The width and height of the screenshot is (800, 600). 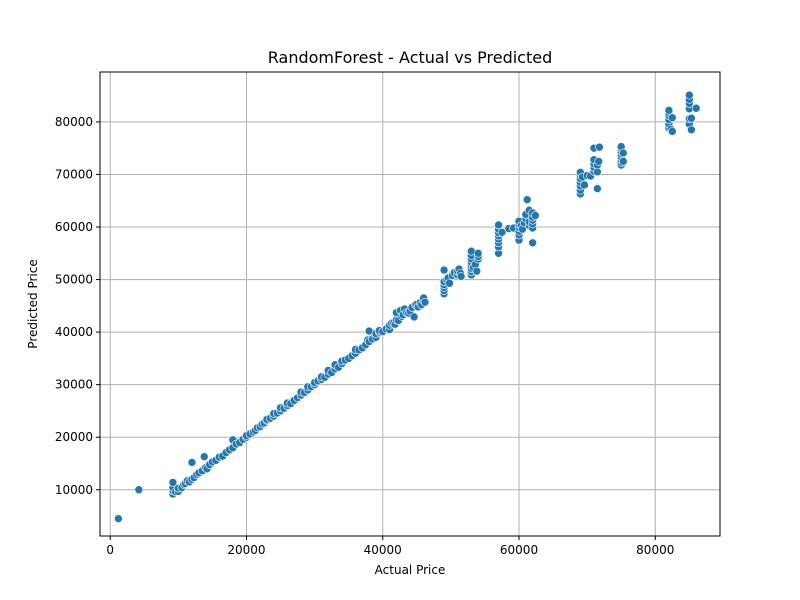 What do you see at coordinates (74, 385) in the screenshot?
I see `y-tick-label: 30000` at bounding box center [74, 385].